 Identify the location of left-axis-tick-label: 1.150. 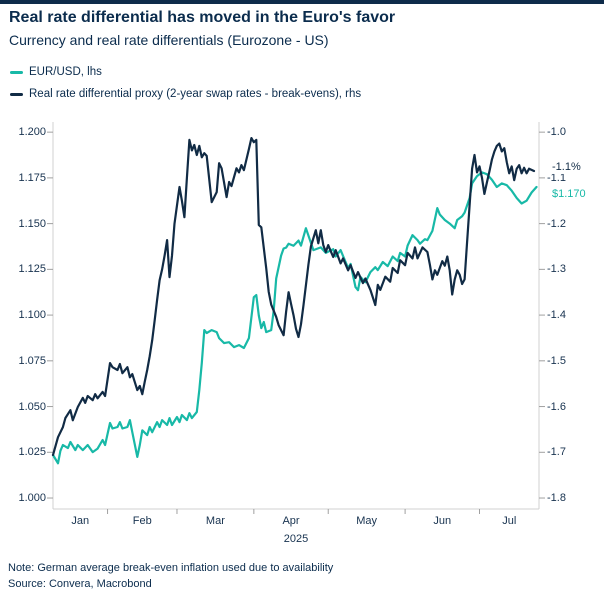
(32, 223).